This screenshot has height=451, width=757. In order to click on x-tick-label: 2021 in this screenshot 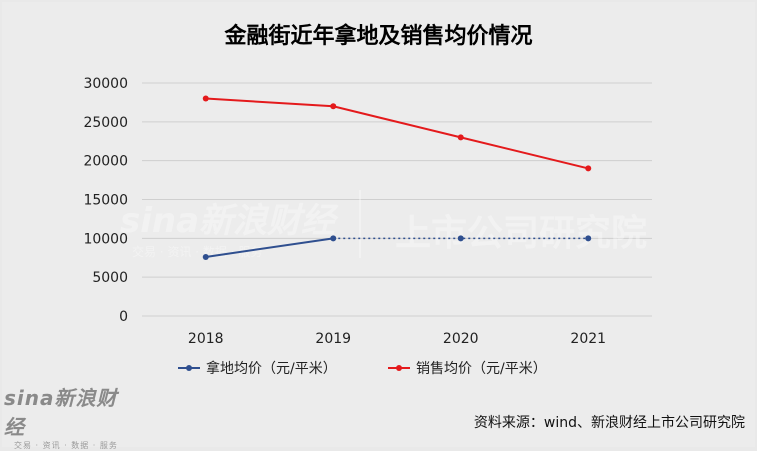, I will do `click(588, 339)`.